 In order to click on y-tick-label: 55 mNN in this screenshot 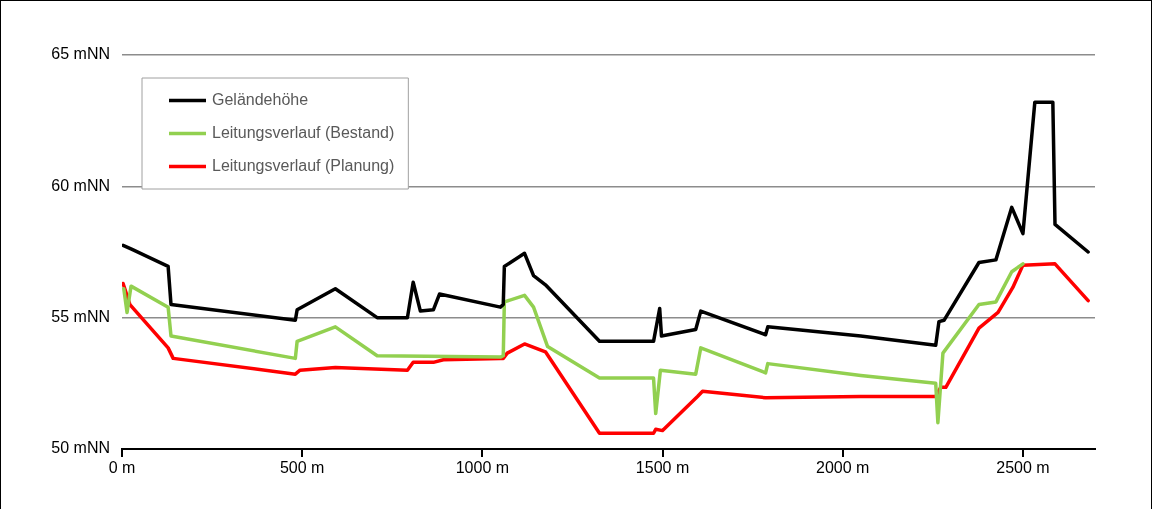, I will do `click(80, 317)`.